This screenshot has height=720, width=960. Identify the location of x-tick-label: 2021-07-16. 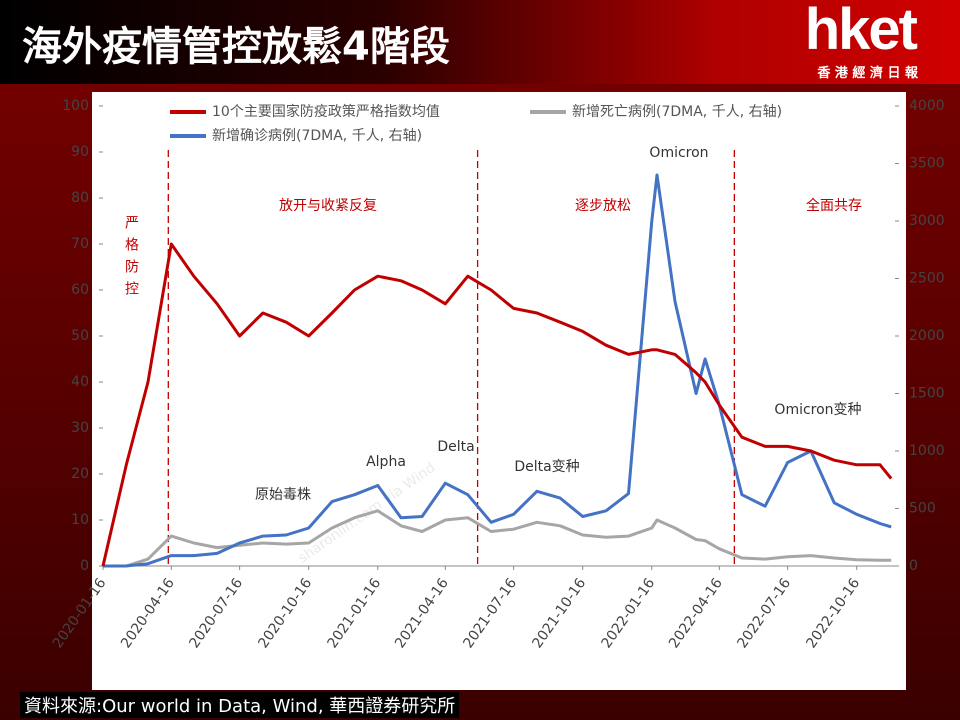
(490, 613).